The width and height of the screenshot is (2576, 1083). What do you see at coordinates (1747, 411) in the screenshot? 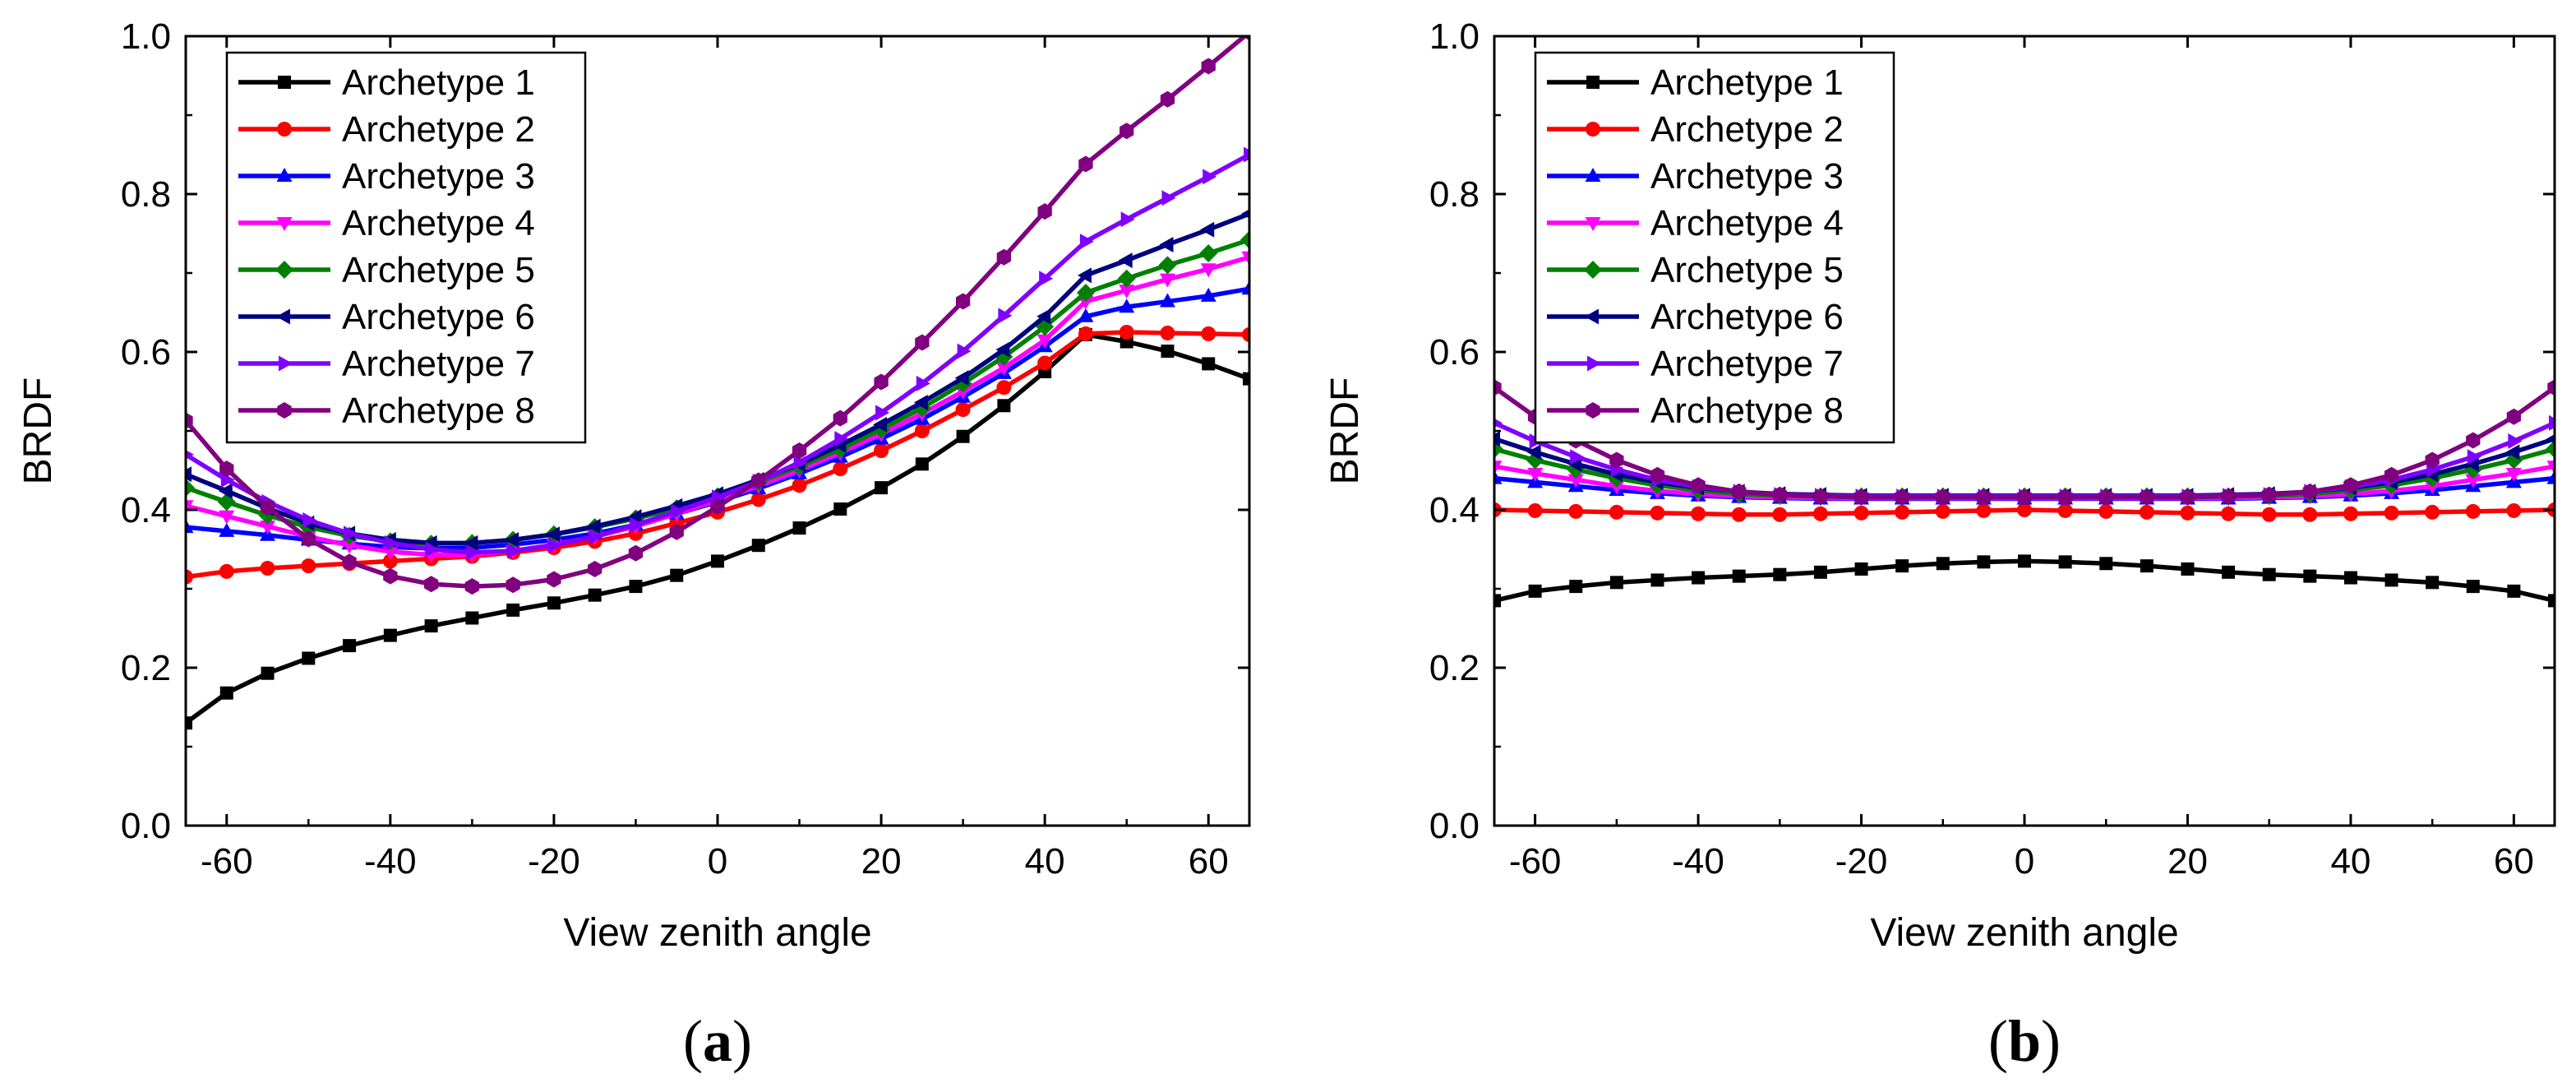
I see `legend-label: Archetype 8` at bounding box center [1747, 411].